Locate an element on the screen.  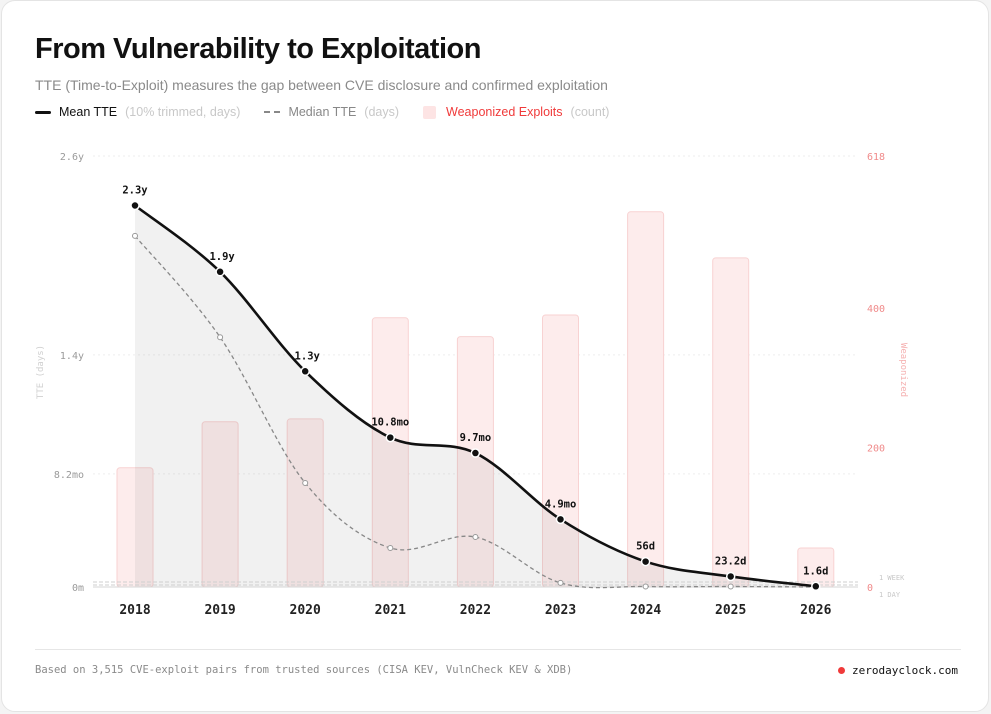
legend-label: Weaponized Exploits is located at coordinates (504, 112).